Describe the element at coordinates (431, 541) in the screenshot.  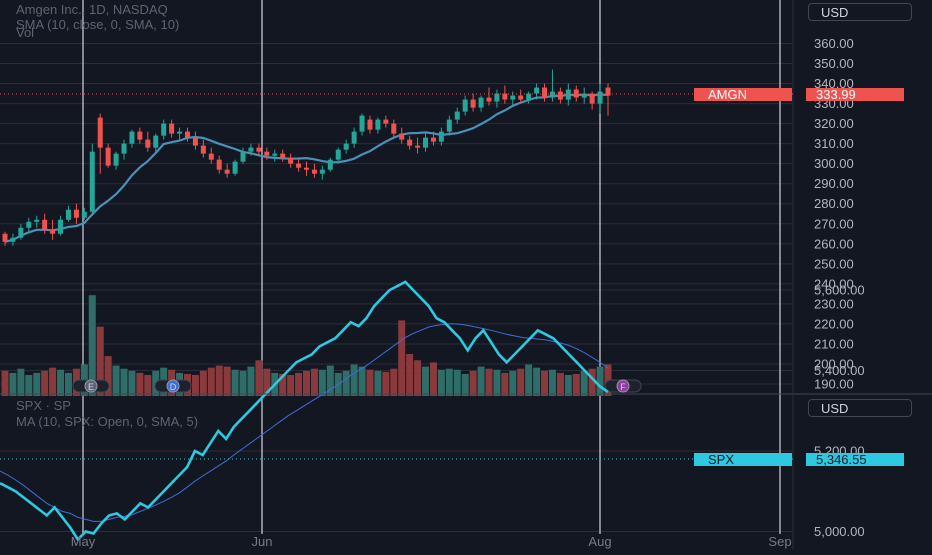
I see `time-axis: May Jun Aug Sep` at that location.